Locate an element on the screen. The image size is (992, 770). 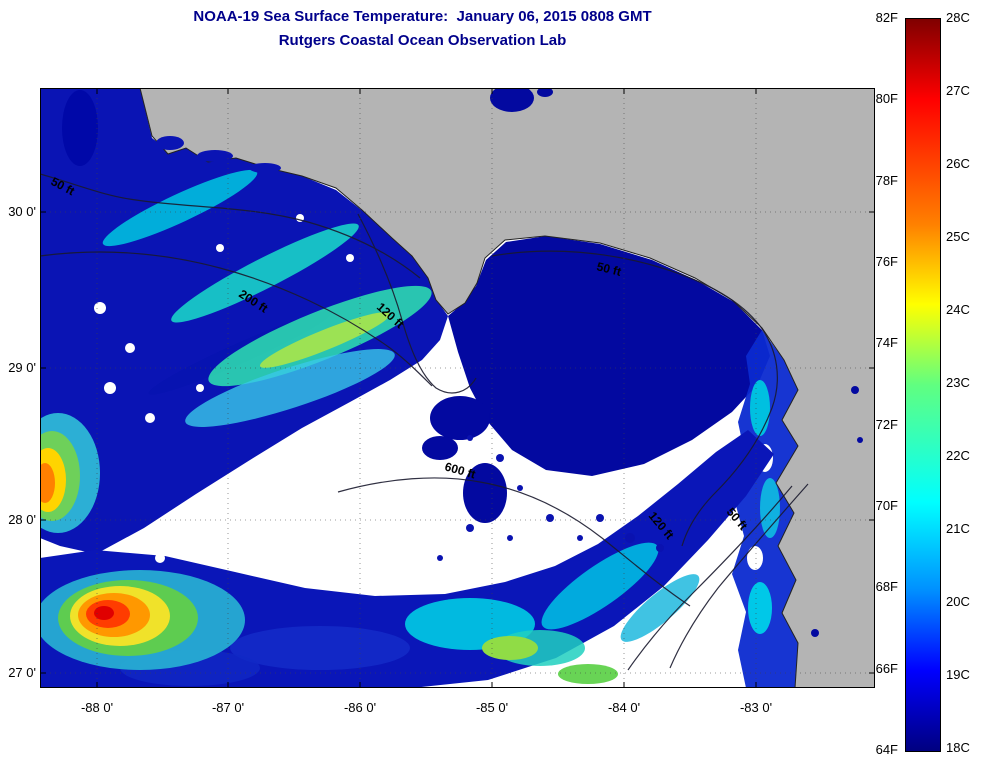
contour-label-50ft-bight: 50 ft is located at coordinates (608, 269).